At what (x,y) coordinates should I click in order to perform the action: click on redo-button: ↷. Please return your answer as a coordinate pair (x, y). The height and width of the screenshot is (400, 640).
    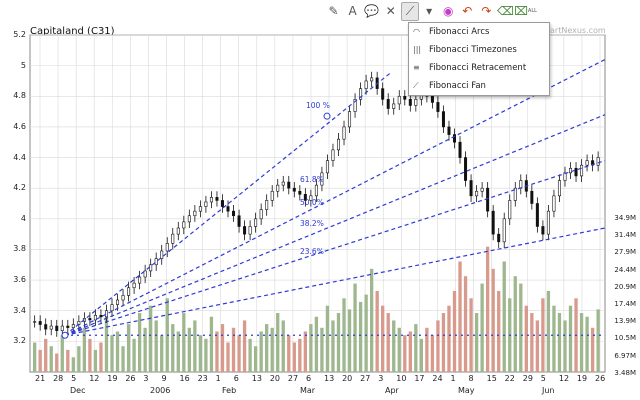
    Looking at the image, I should click on (486, 11).